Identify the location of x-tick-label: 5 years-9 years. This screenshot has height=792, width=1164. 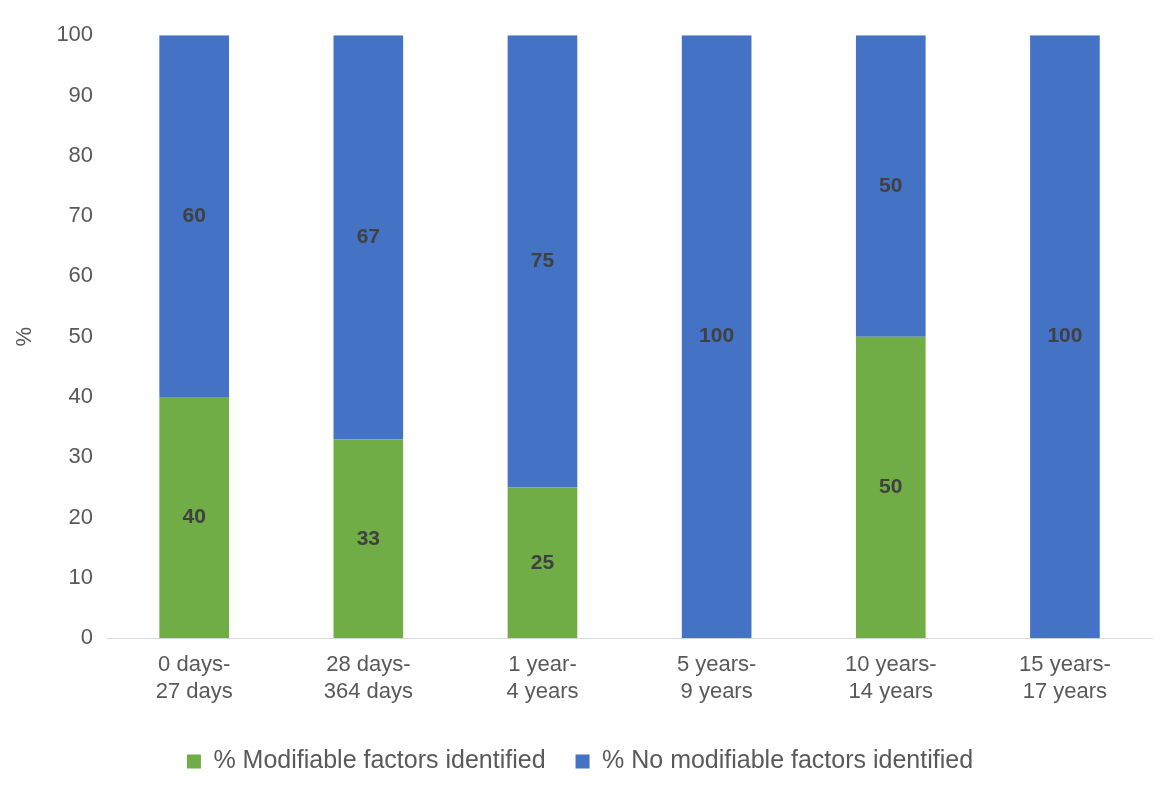
(716, 677).